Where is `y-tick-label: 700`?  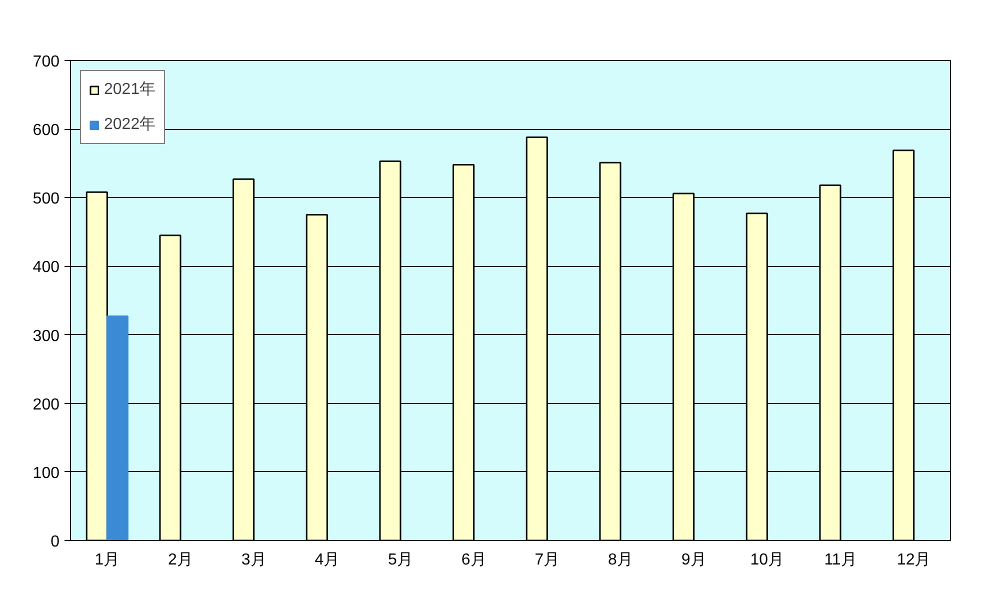 y-tick-label: 700 is located at coordinates (46, 62).